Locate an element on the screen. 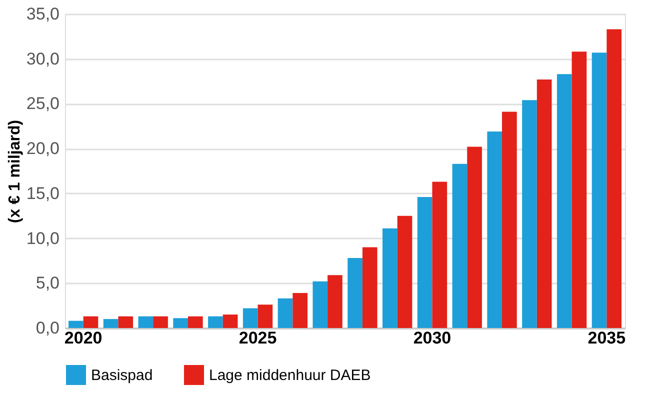 The width and height of the screenshot is (649, 410). y-tick-label: 25,0 is located at coordinates (43, 104).